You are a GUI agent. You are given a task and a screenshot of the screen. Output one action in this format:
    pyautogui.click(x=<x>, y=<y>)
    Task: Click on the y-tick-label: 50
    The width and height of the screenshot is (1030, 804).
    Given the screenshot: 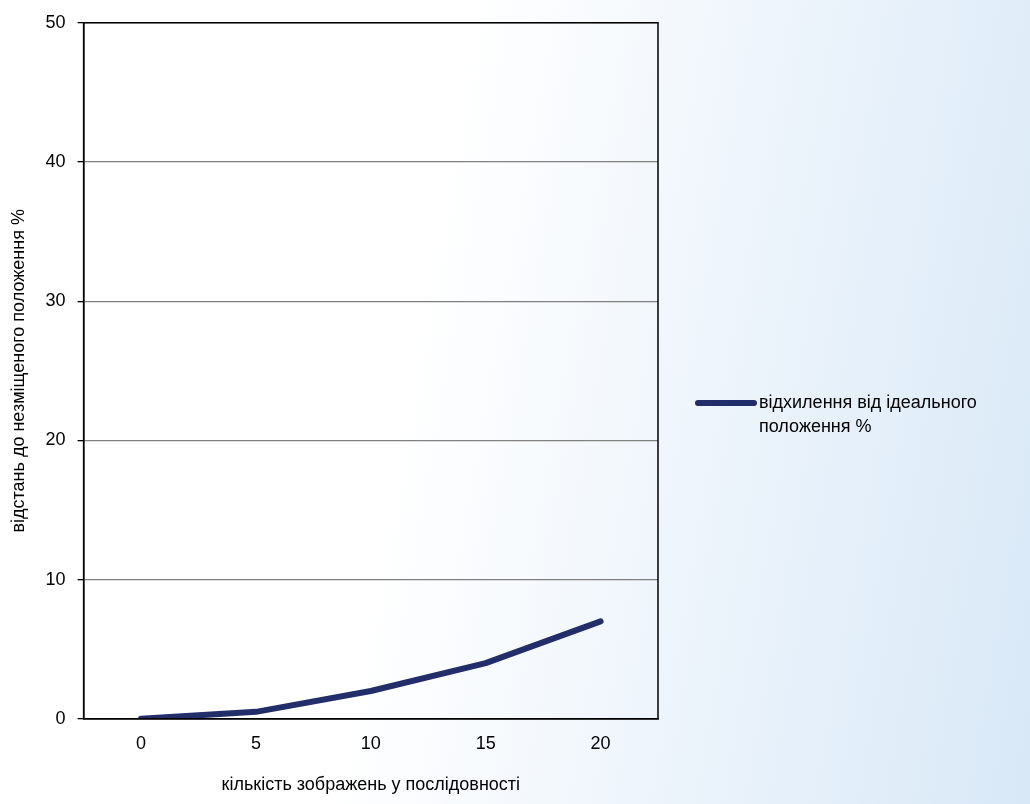 What is the action you would take?
    pyautogui.click(x=55, y=21)
    